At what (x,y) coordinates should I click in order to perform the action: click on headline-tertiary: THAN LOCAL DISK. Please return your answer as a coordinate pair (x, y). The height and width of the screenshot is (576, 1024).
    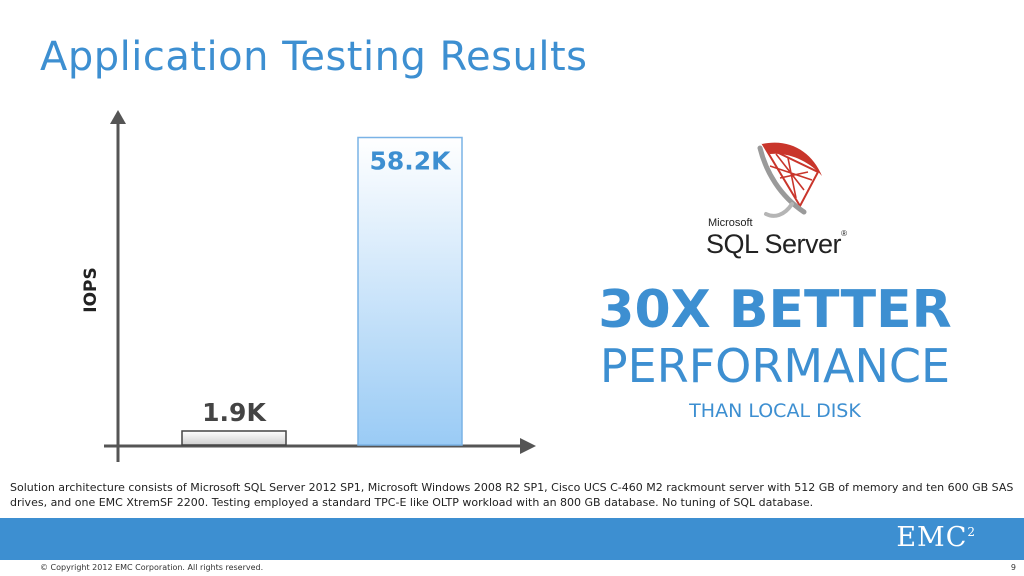
    Looking at the image, I should click on (775, 411).